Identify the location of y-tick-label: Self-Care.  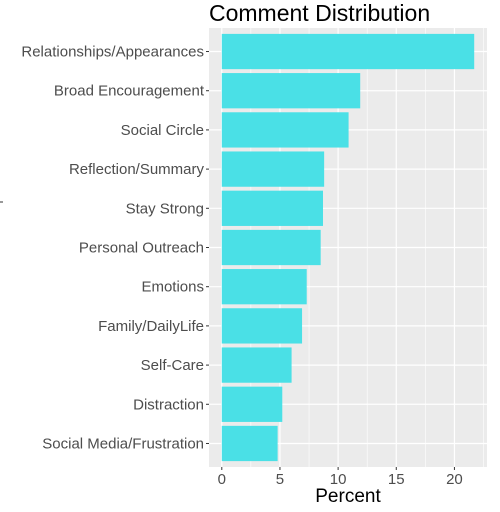
(172, 365).